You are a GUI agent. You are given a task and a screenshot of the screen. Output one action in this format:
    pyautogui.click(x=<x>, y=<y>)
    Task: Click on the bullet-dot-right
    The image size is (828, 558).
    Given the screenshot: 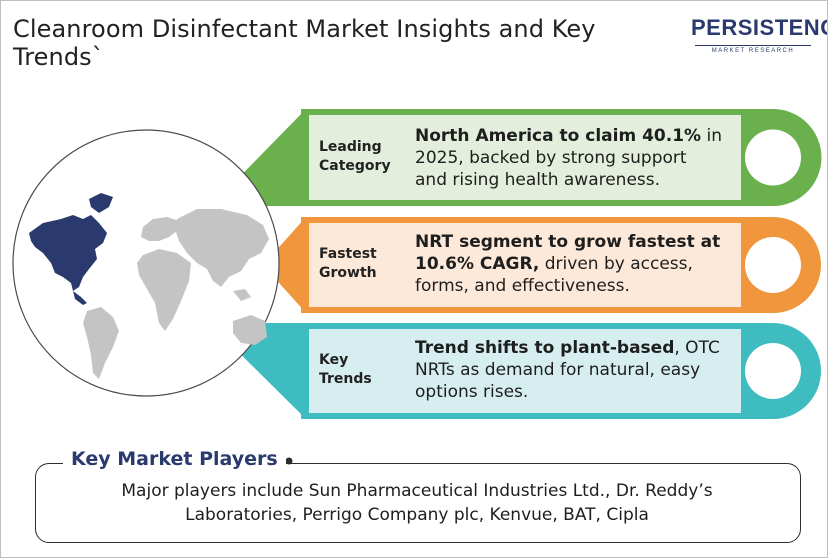 What is the action you would take?
    pyautogui.click(x=289, y=461)
    